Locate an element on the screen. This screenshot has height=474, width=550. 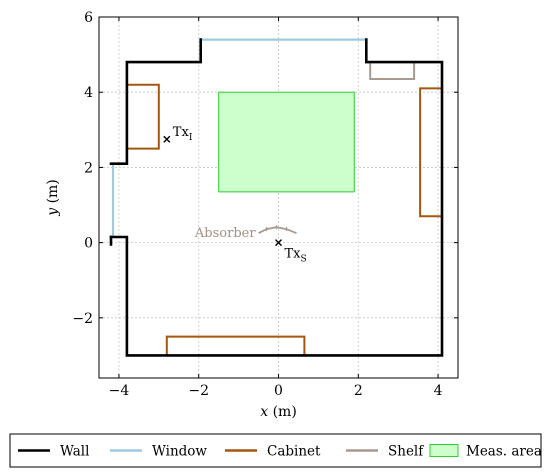
legend-entry: Cabinet is located at coordinates (273, 452).